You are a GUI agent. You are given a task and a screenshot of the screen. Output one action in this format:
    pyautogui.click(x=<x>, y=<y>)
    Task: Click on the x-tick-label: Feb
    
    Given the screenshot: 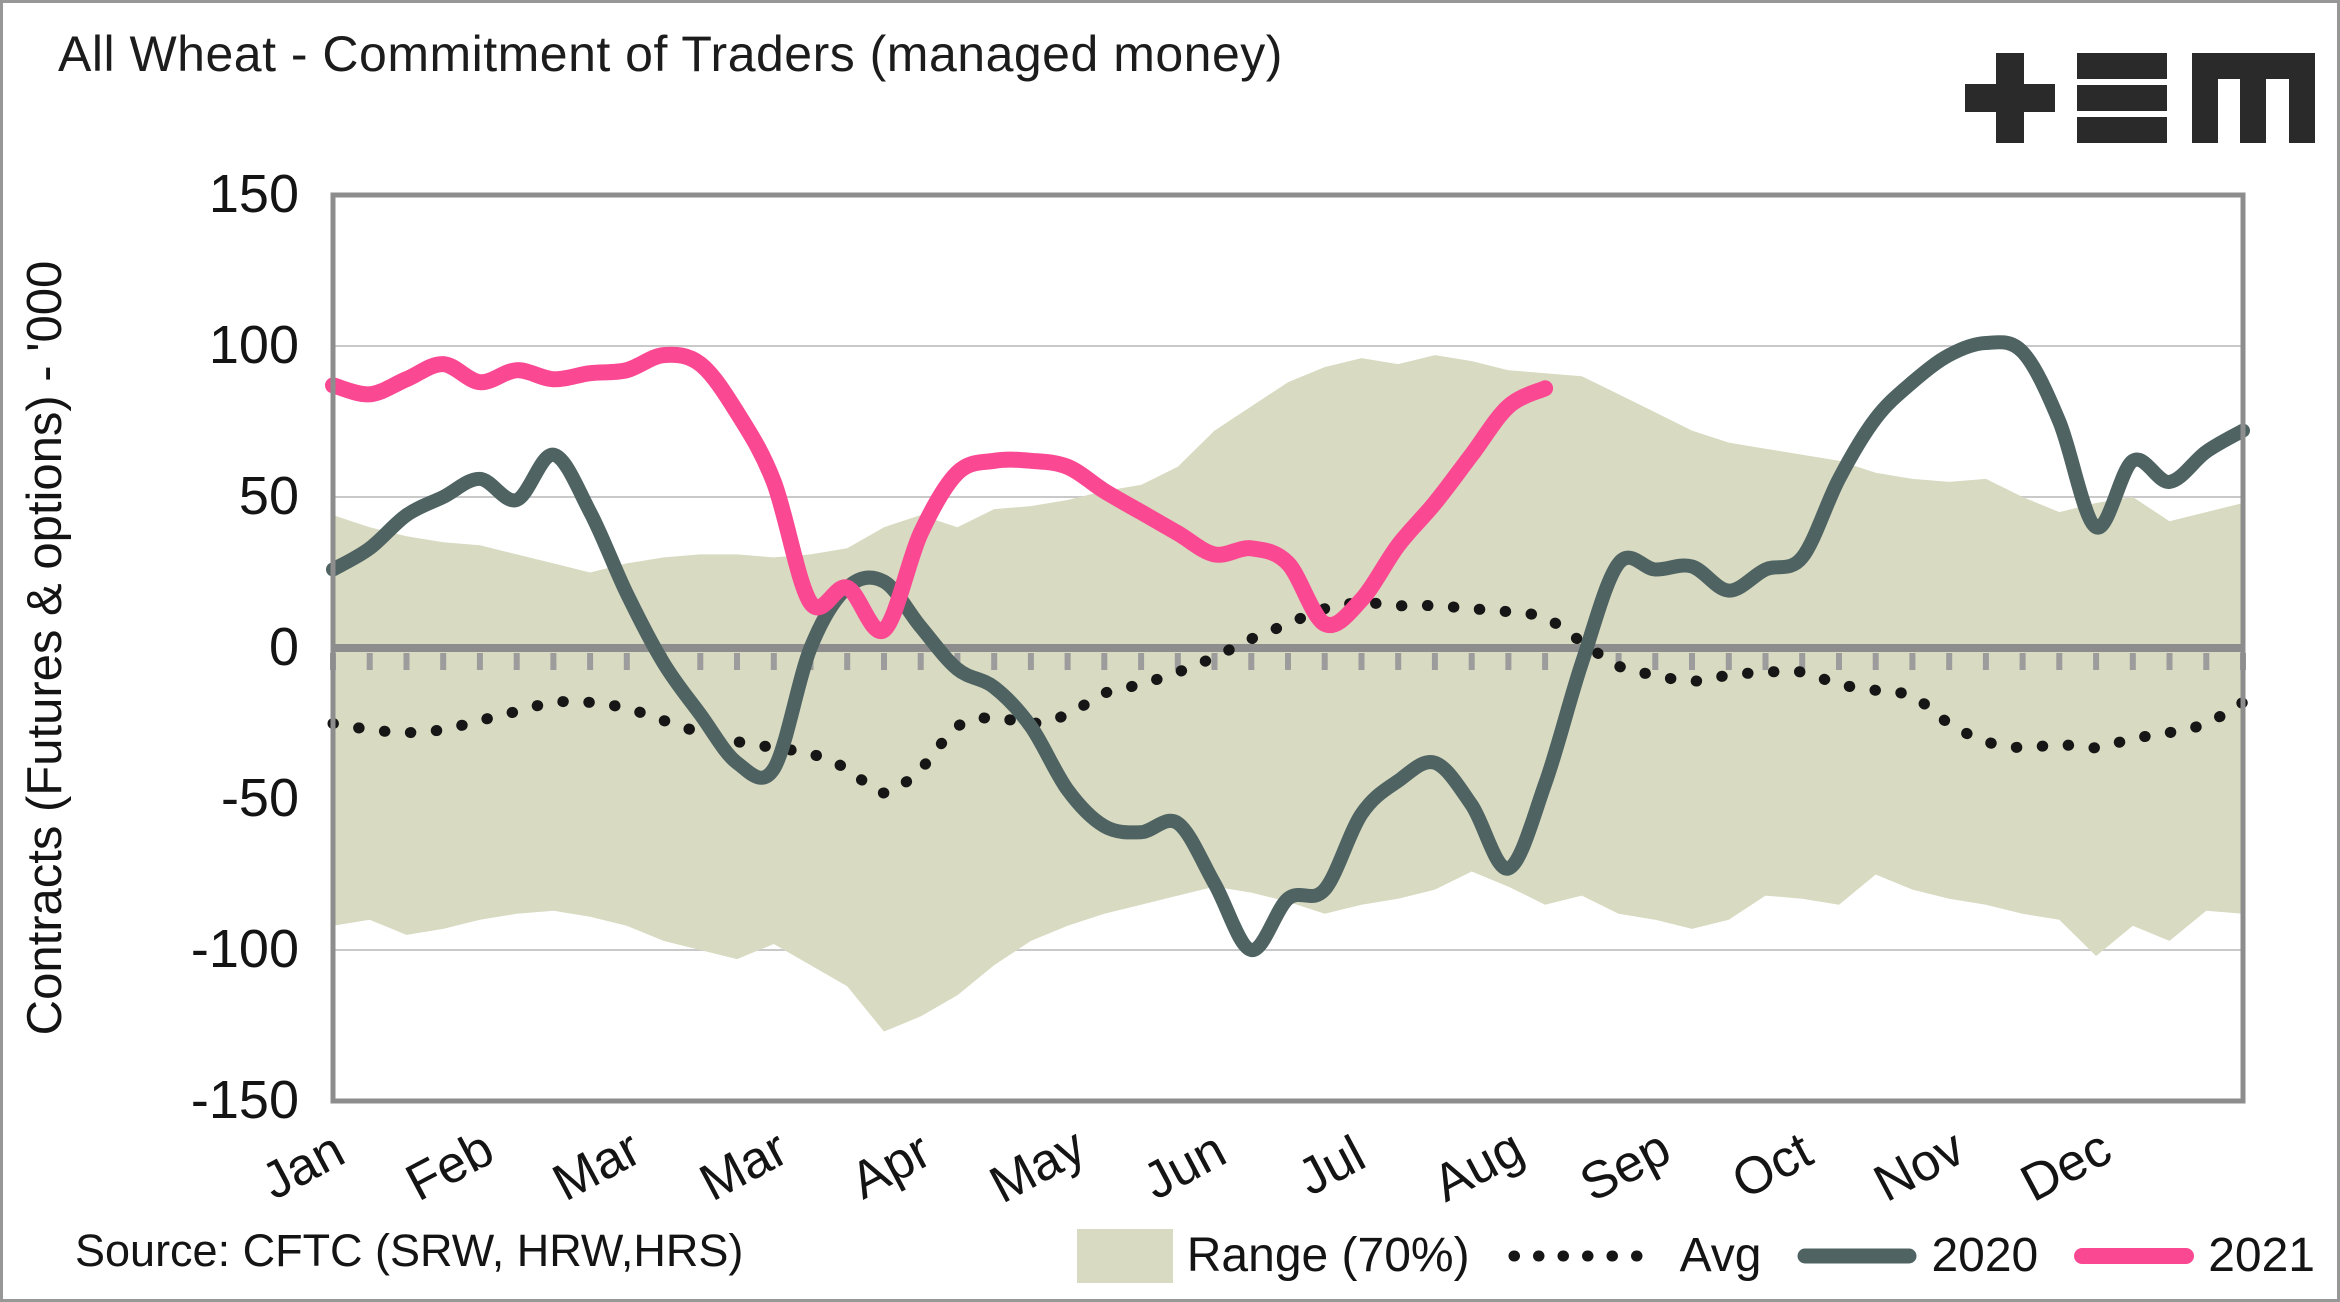 What is the action you would take?
    pyautogui.click(x=450, y=1165)
    